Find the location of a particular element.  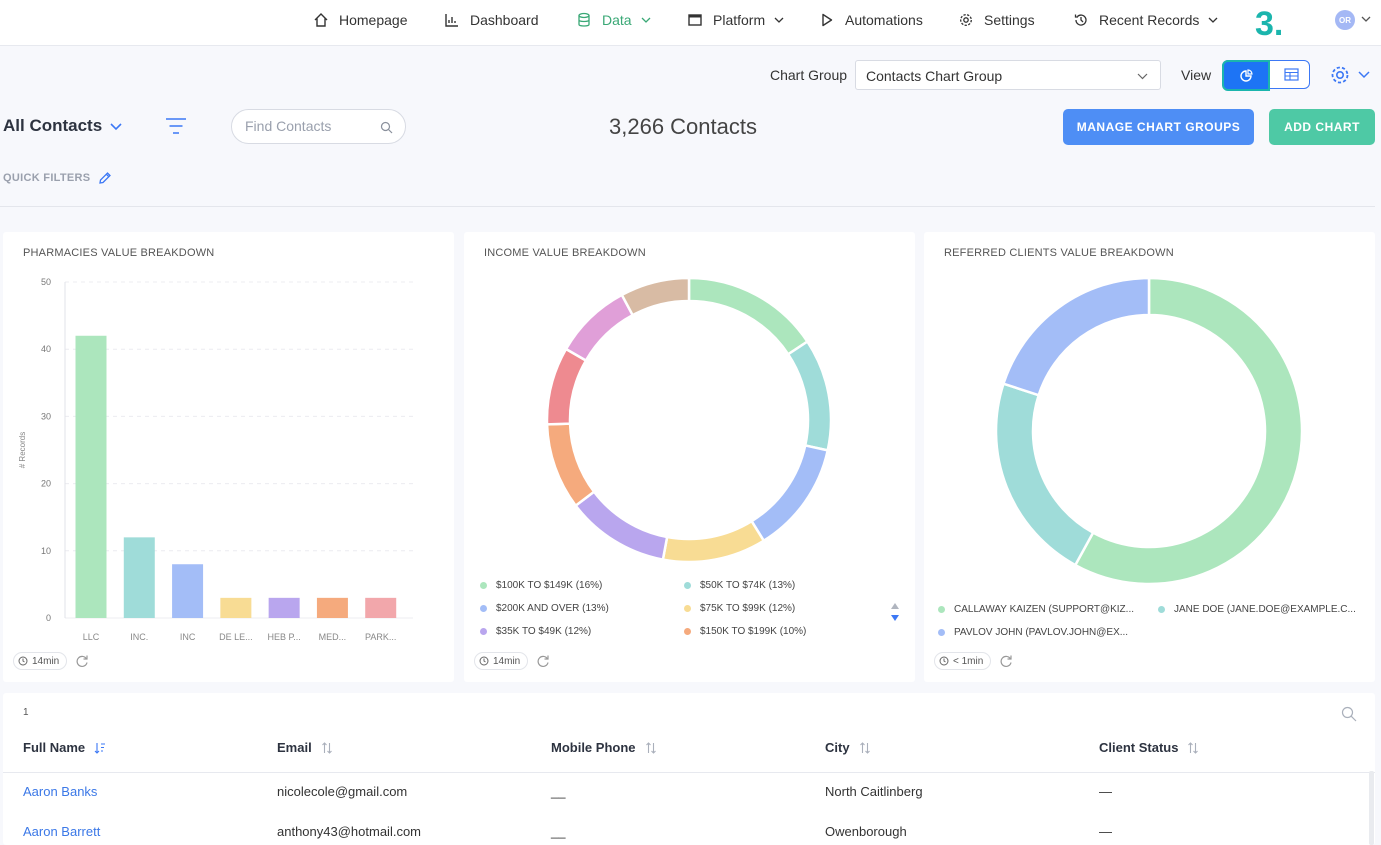

column-header-label: Mobile Phone is located at coordinates (593, 747).